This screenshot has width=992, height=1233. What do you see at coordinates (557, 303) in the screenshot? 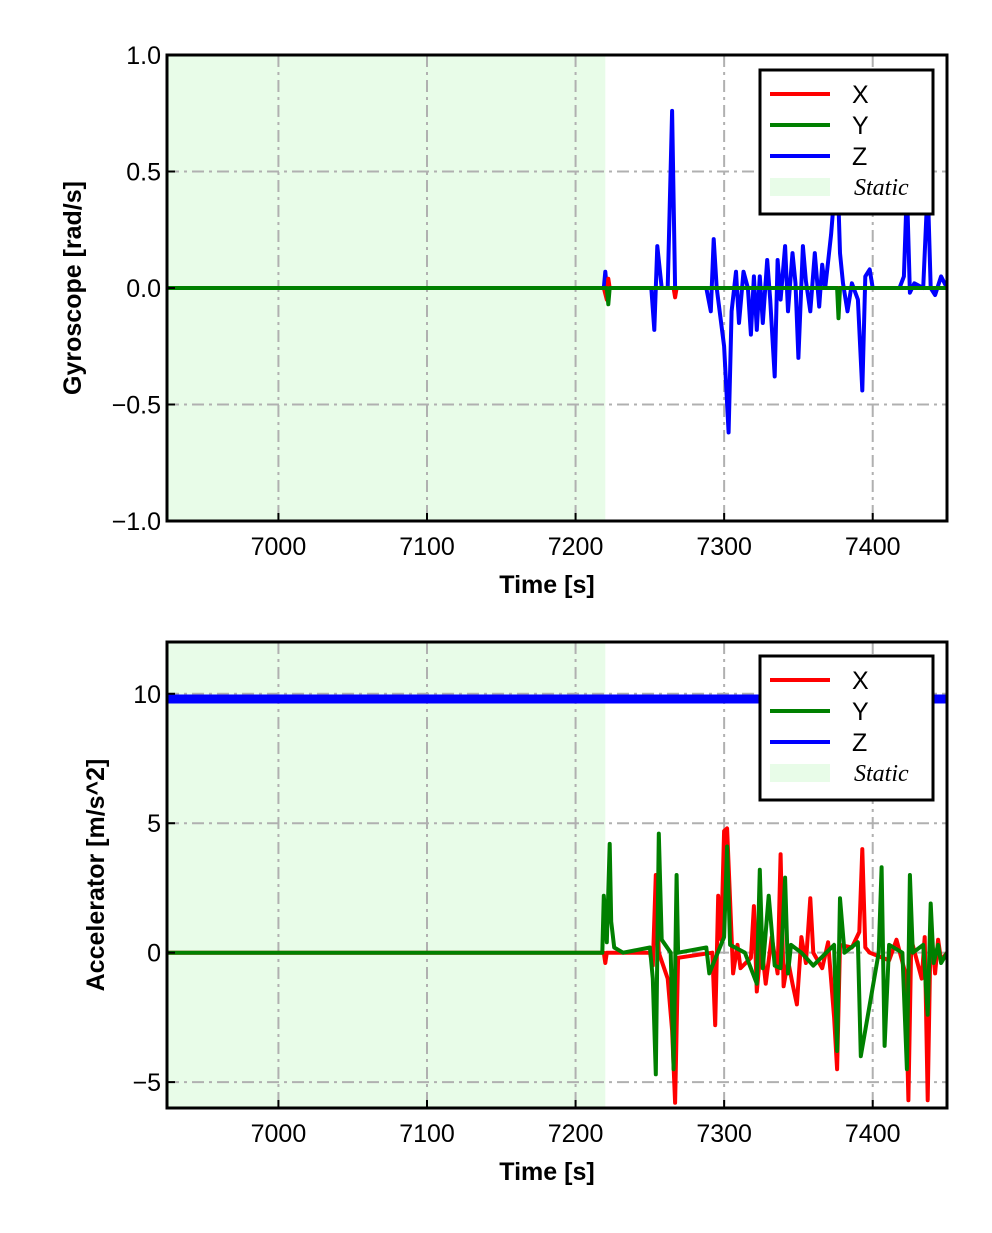
I see `series-line-y` at bounding box center [557, 303].